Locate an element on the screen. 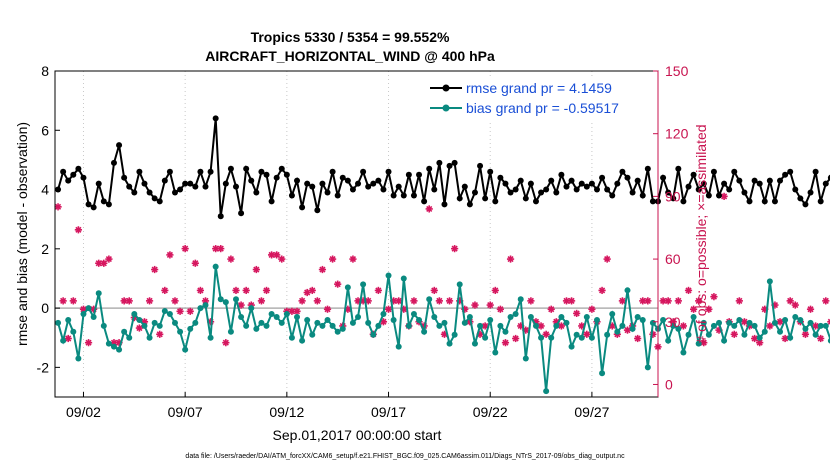 The height and width of the screenshot is (470, 830). y-tick-label: 2 is located at coordinates (45, 249).